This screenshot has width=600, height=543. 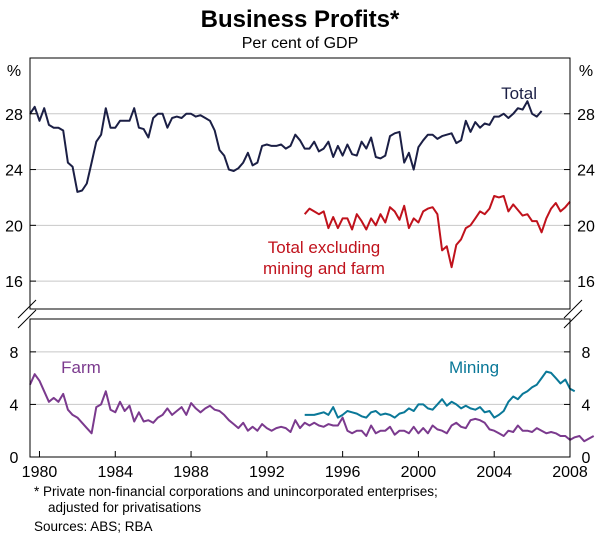 I want to click on y-tick-label-right-bottom-4: 4, so click(x=586, y=405).